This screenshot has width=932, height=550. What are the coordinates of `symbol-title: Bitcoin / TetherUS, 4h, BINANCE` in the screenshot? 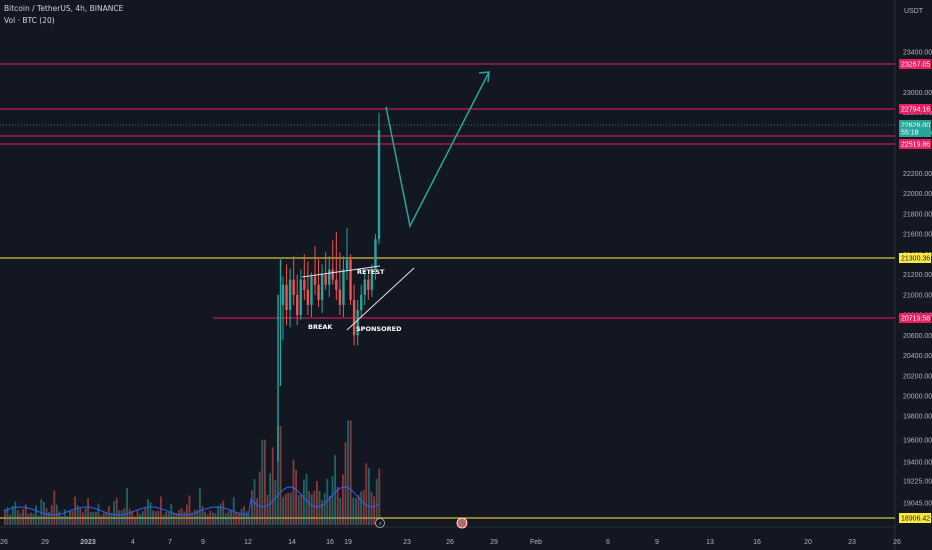 It's located at (64, 8).